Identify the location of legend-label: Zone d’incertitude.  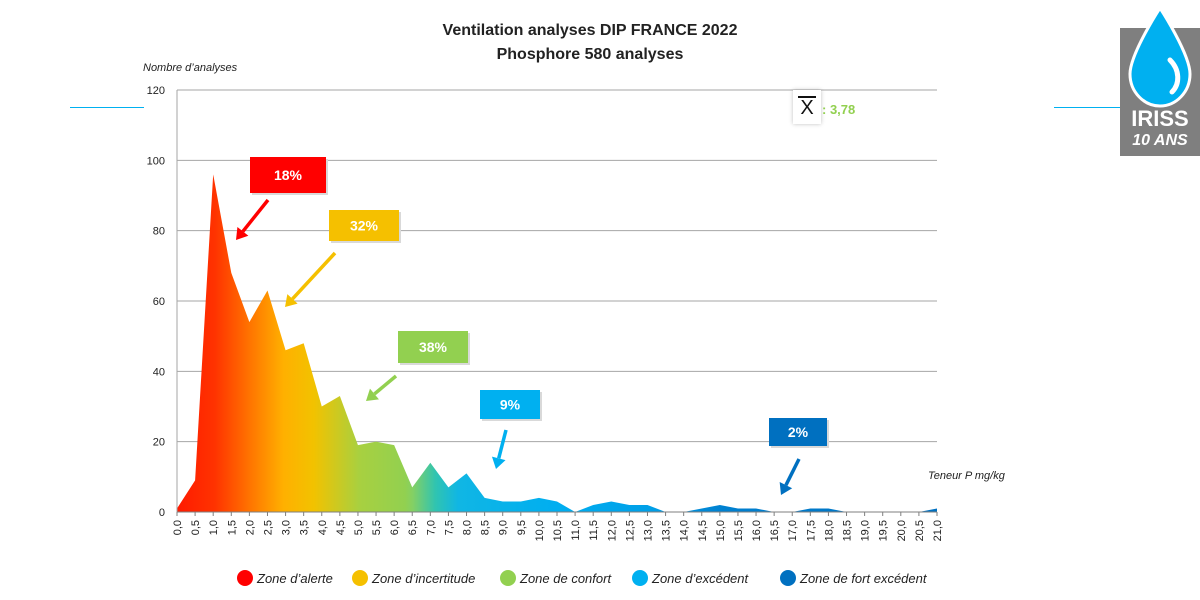
(424, 578).